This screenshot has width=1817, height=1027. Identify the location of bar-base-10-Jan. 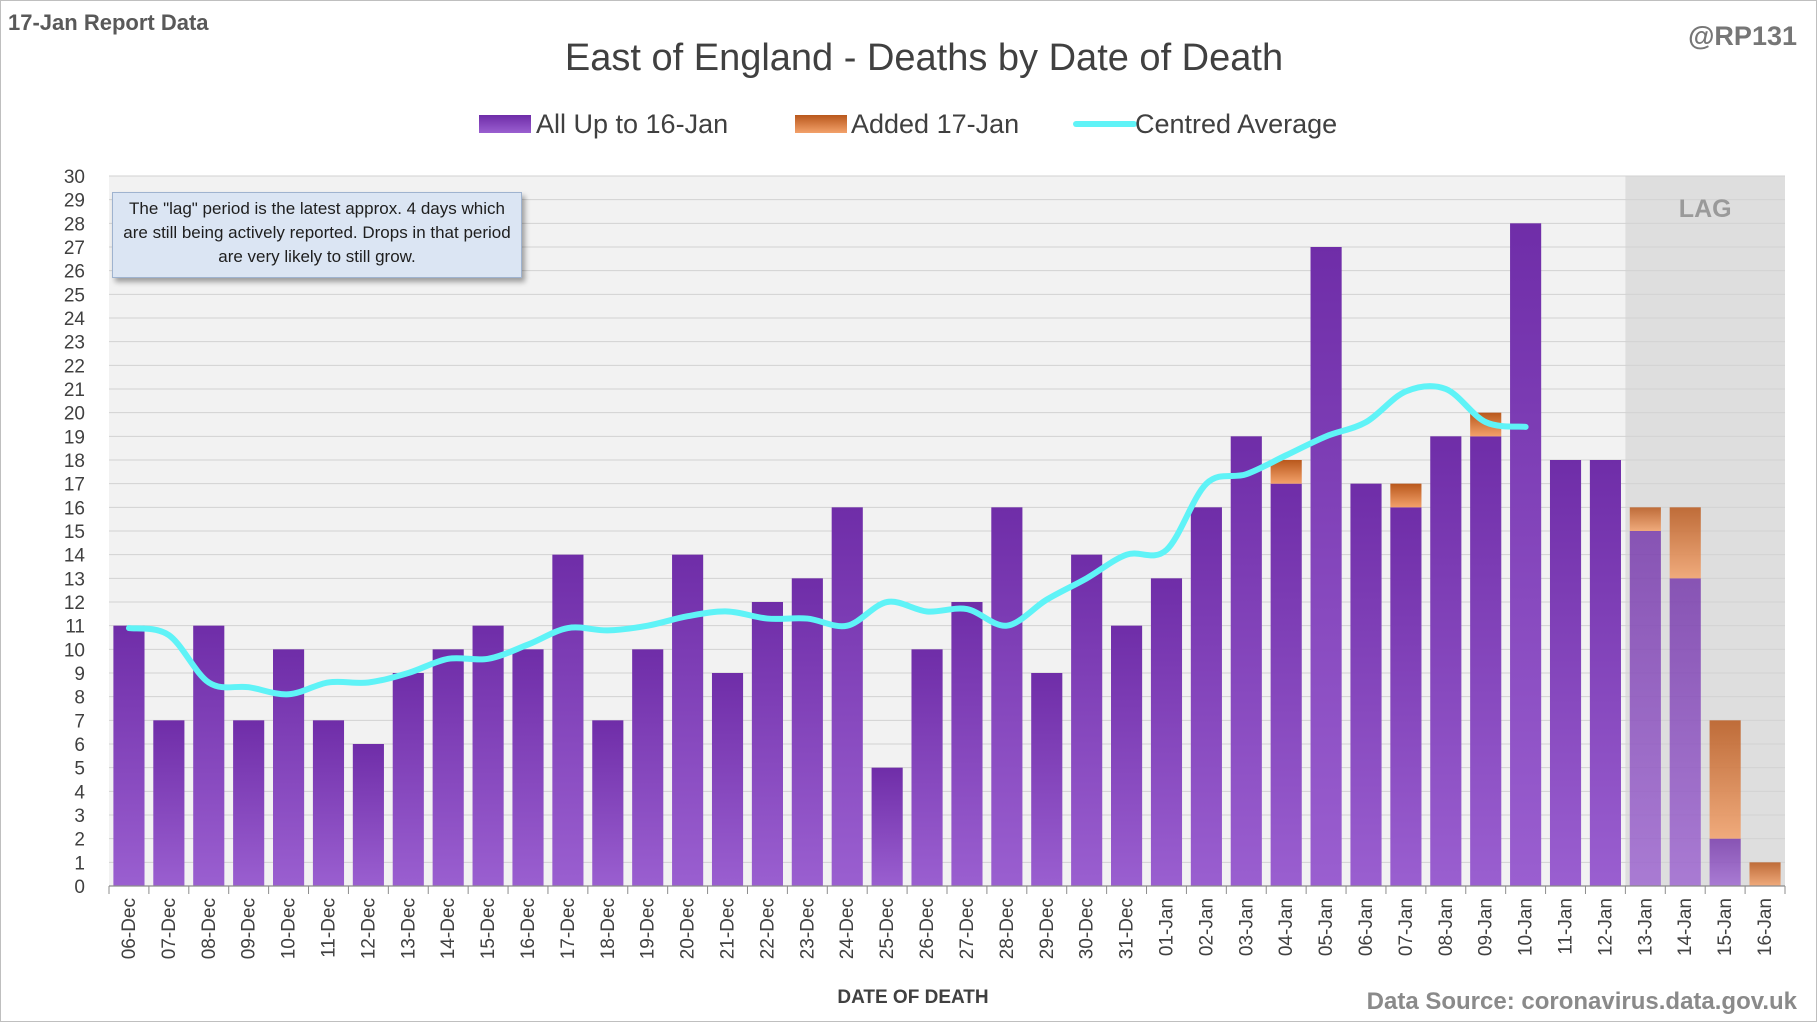
(1526, 555).